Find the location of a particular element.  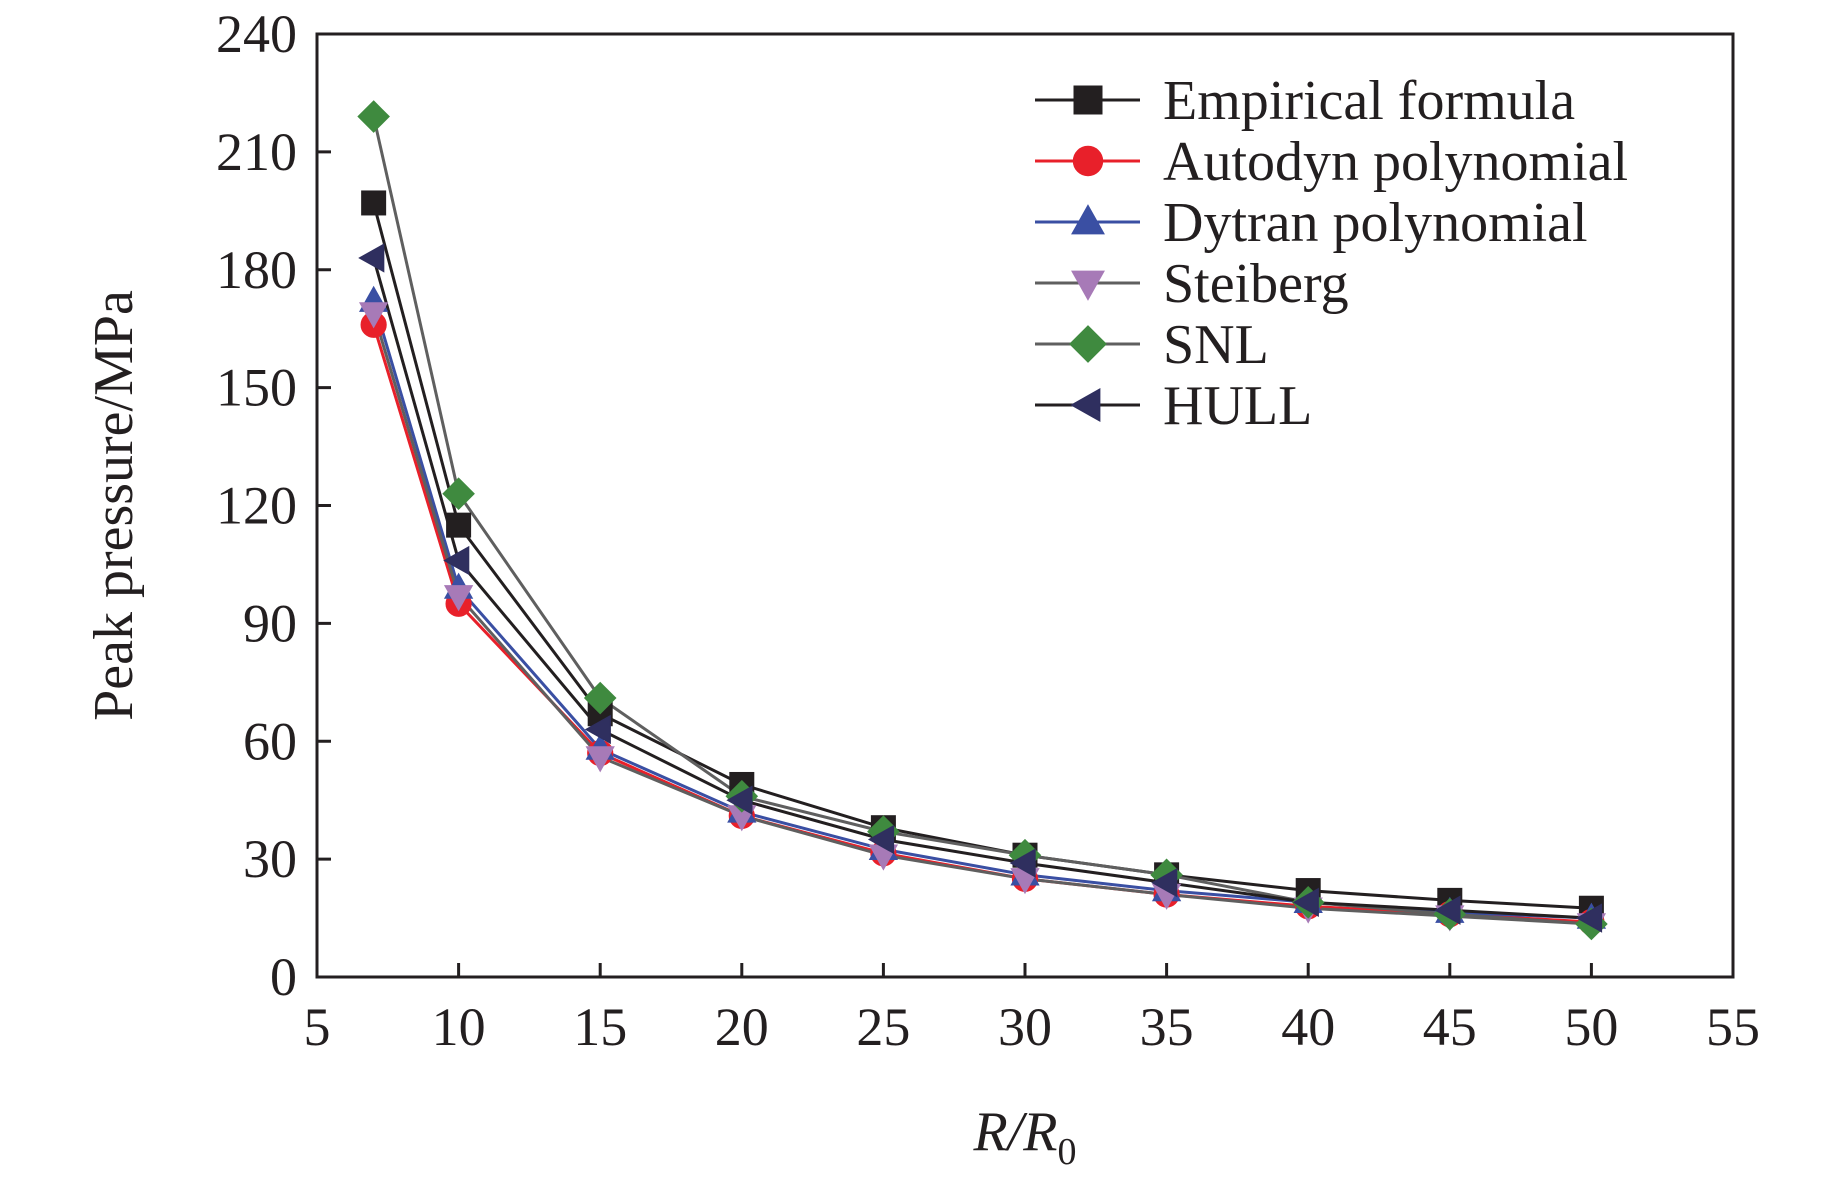

legend-label: Steiberg is located at coordinates (1256, 284).